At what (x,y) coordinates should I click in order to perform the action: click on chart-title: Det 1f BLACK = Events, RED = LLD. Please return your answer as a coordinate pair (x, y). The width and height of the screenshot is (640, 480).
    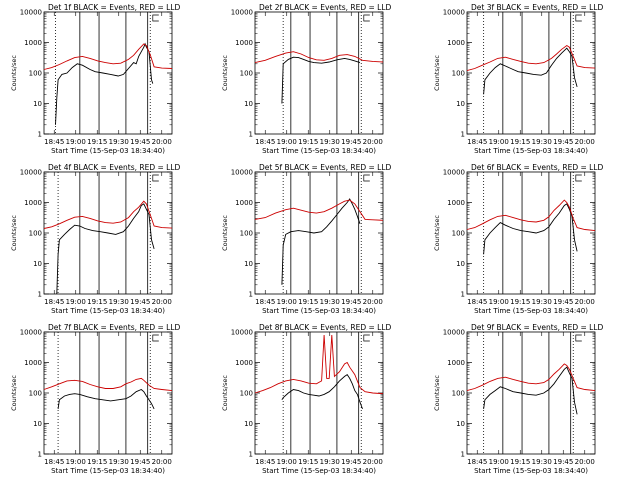
    Looking at the image, I should click on (114, 7).